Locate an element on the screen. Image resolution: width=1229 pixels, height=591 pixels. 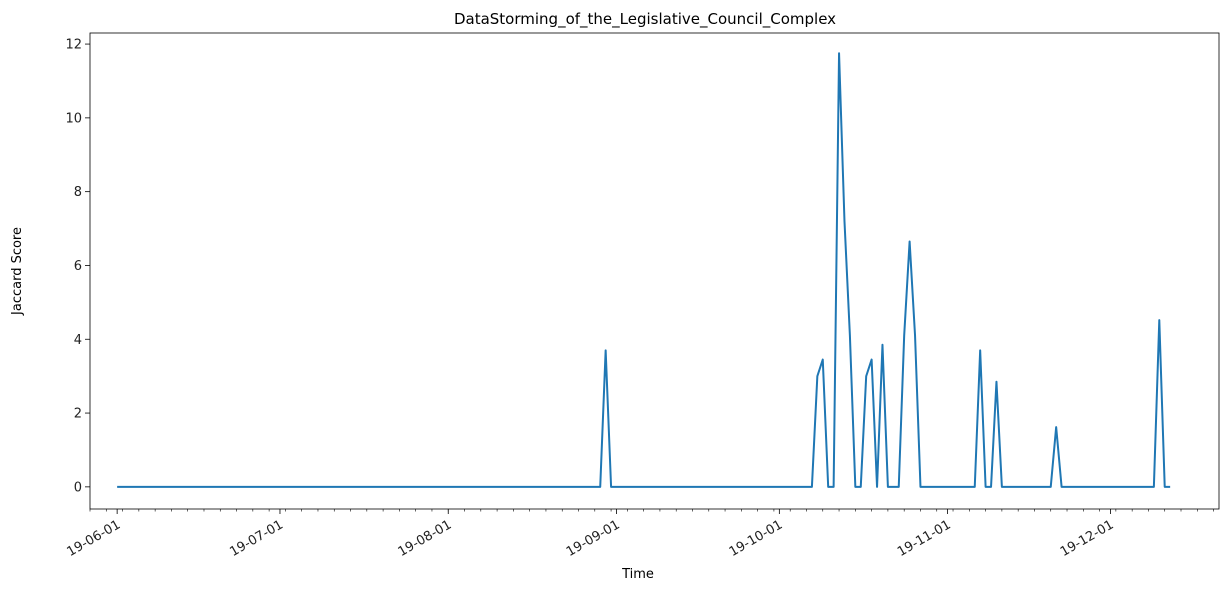
y-axis-ticks: 0 2 4 6 8 10 12 is located at coordinates (77, 266).